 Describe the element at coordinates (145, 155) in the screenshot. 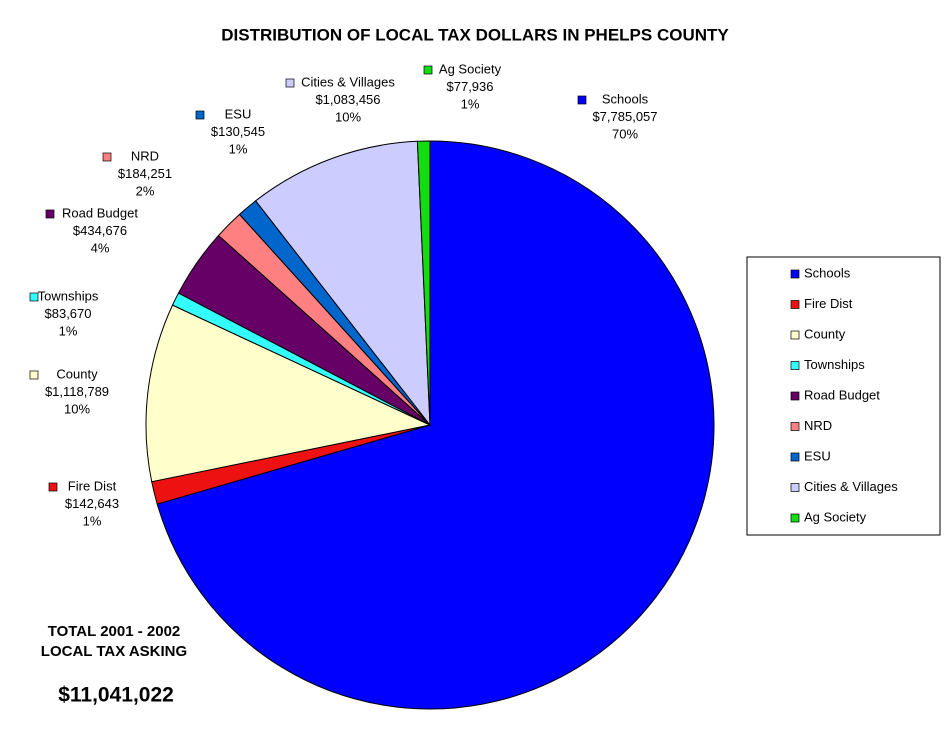

I see `slice-label: NRD` at that location.